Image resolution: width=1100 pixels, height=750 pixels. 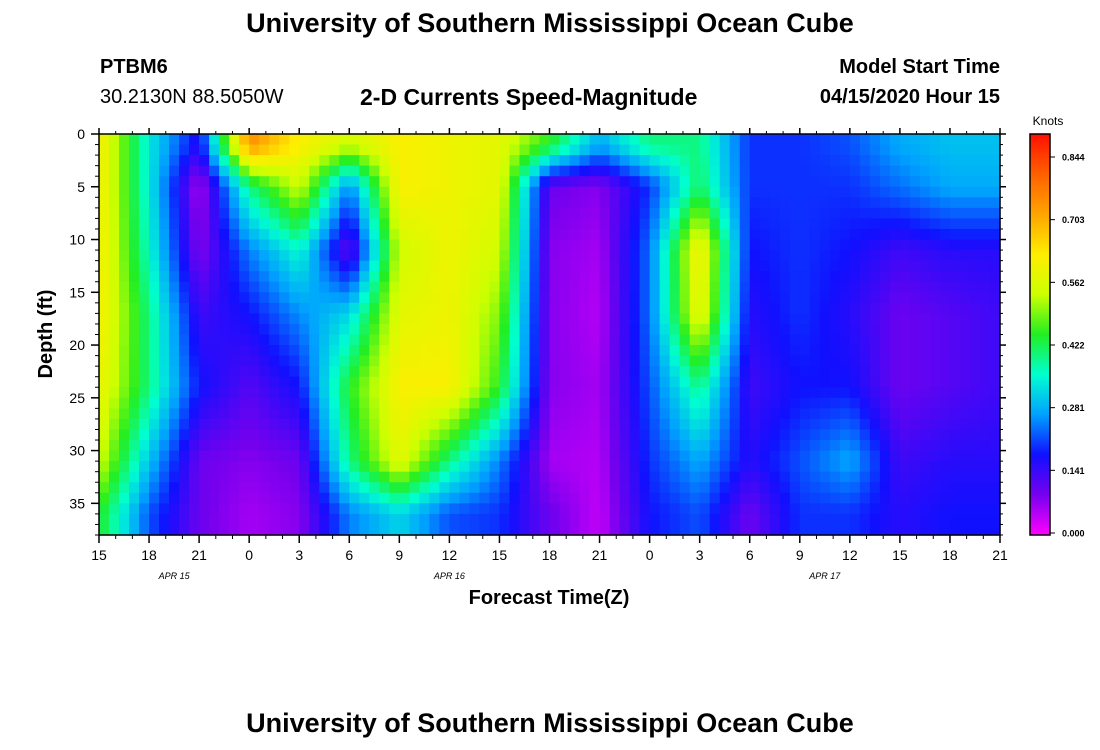 What do you see at coordinates (1073, 471) in the screenshot?
I see `colorbar-tick-label: 0.141` at bounding box center [1073, 471].